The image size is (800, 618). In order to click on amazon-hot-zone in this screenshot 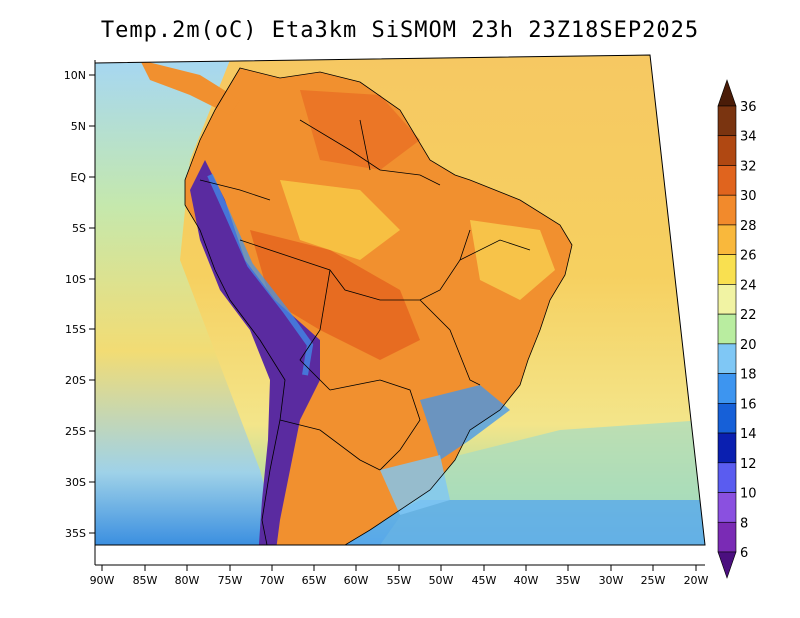, I will do `click(335, 295)`.